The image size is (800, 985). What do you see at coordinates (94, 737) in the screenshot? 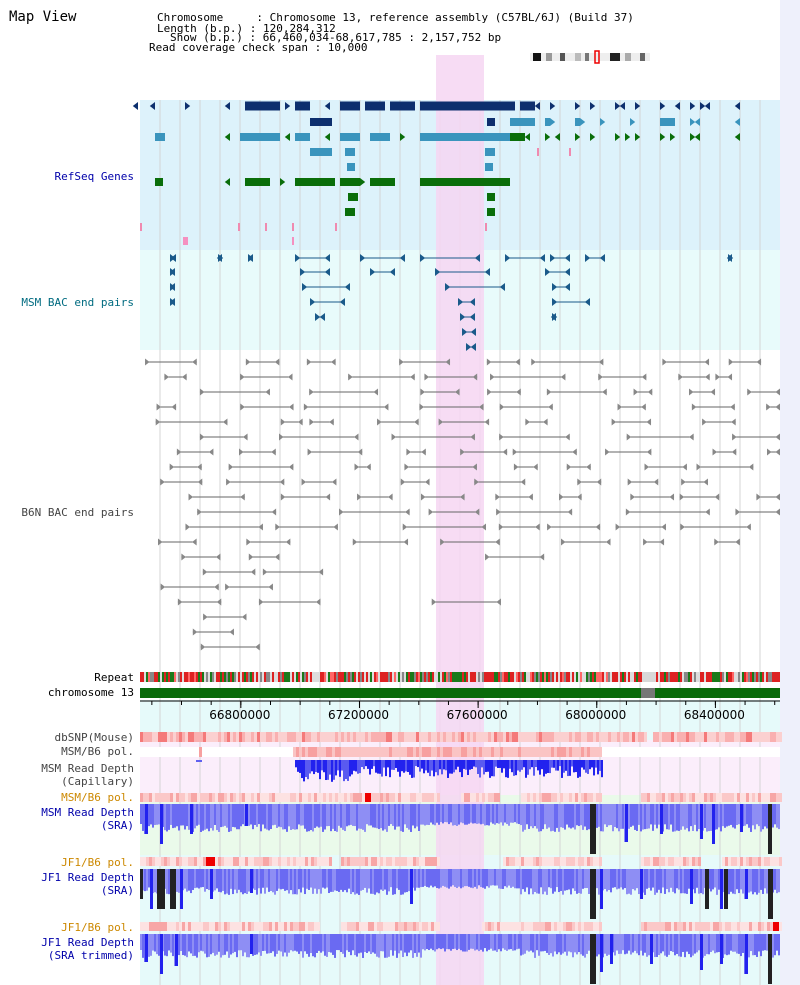
I see `track-label-dbsnp: dbSNP(Mouse)` at bounding box center [94, 737].